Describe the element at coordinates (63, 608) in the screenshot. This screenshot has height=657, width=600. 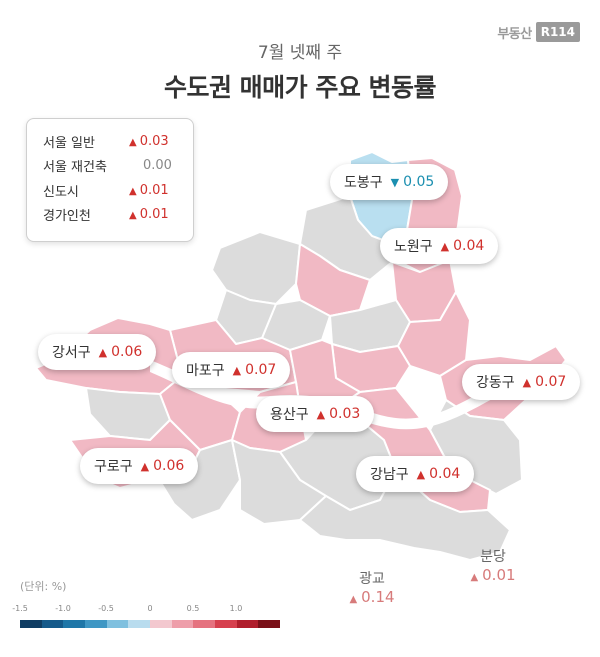
I see `scale-tick: -1.0` at that location.